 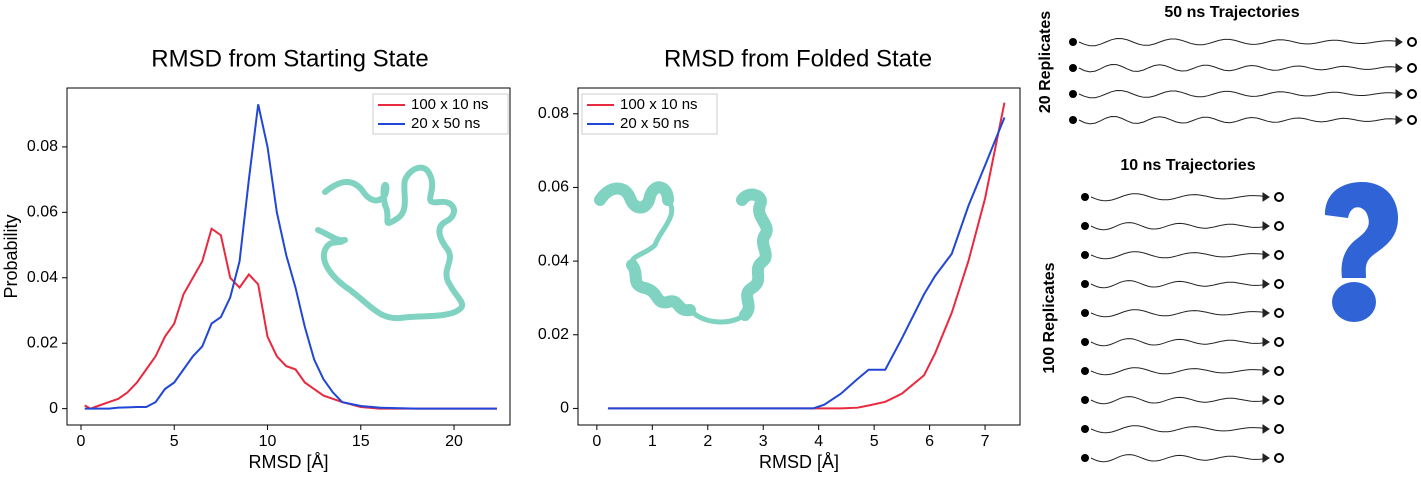 I want to click on x-tick-label: 2, so click(x=707, y=441).